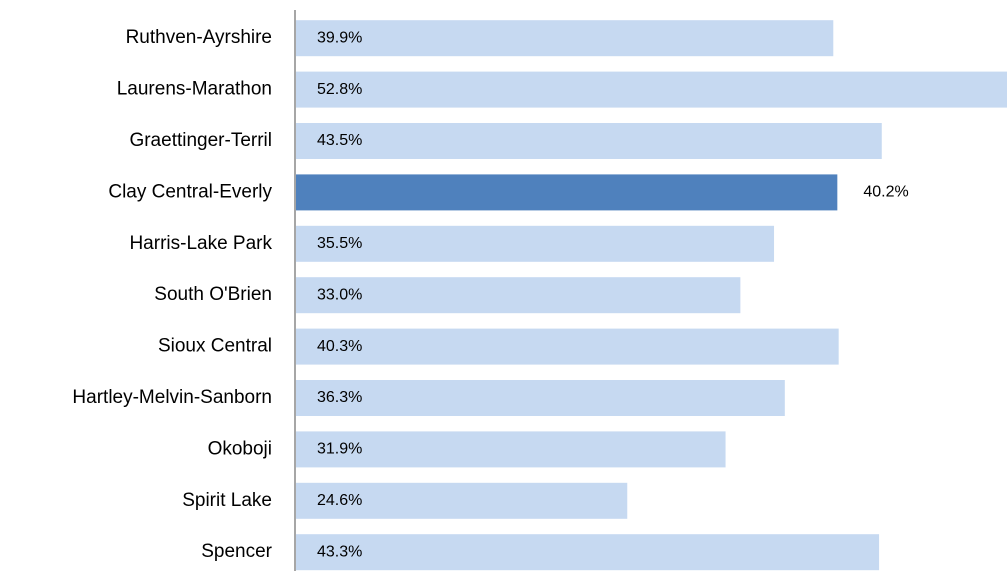 The height and width of the screenshot is (571, 1007). Describe the element at coordinates (339, 346) in the screenshot. I see `data-label: 40.3%` at that location.